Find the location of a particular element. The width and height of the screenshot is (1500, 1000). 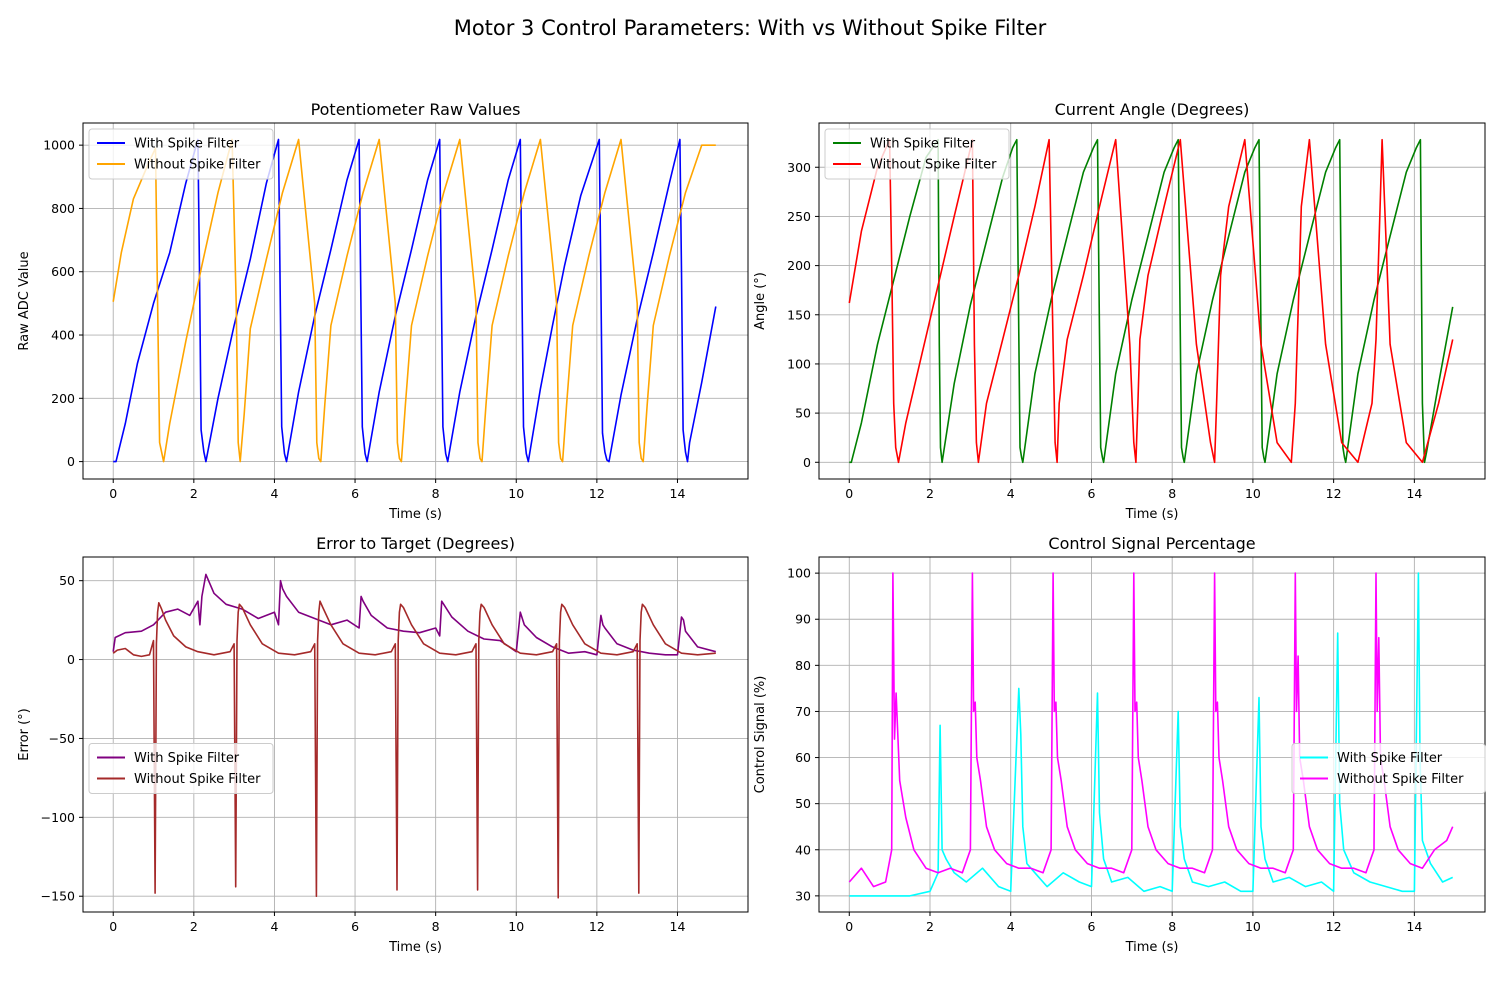

subplot-title: Current Angle (Degrees) is located at coordinates (1152, 109).